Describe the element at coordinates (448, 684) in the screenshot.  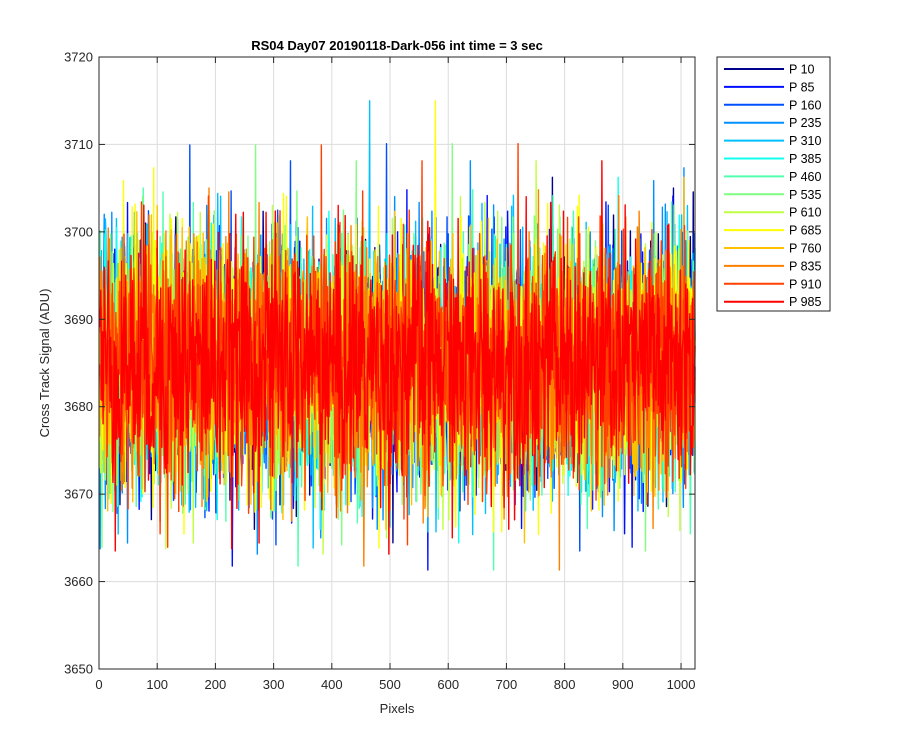
I see `x-tick-label: 600` at that location.